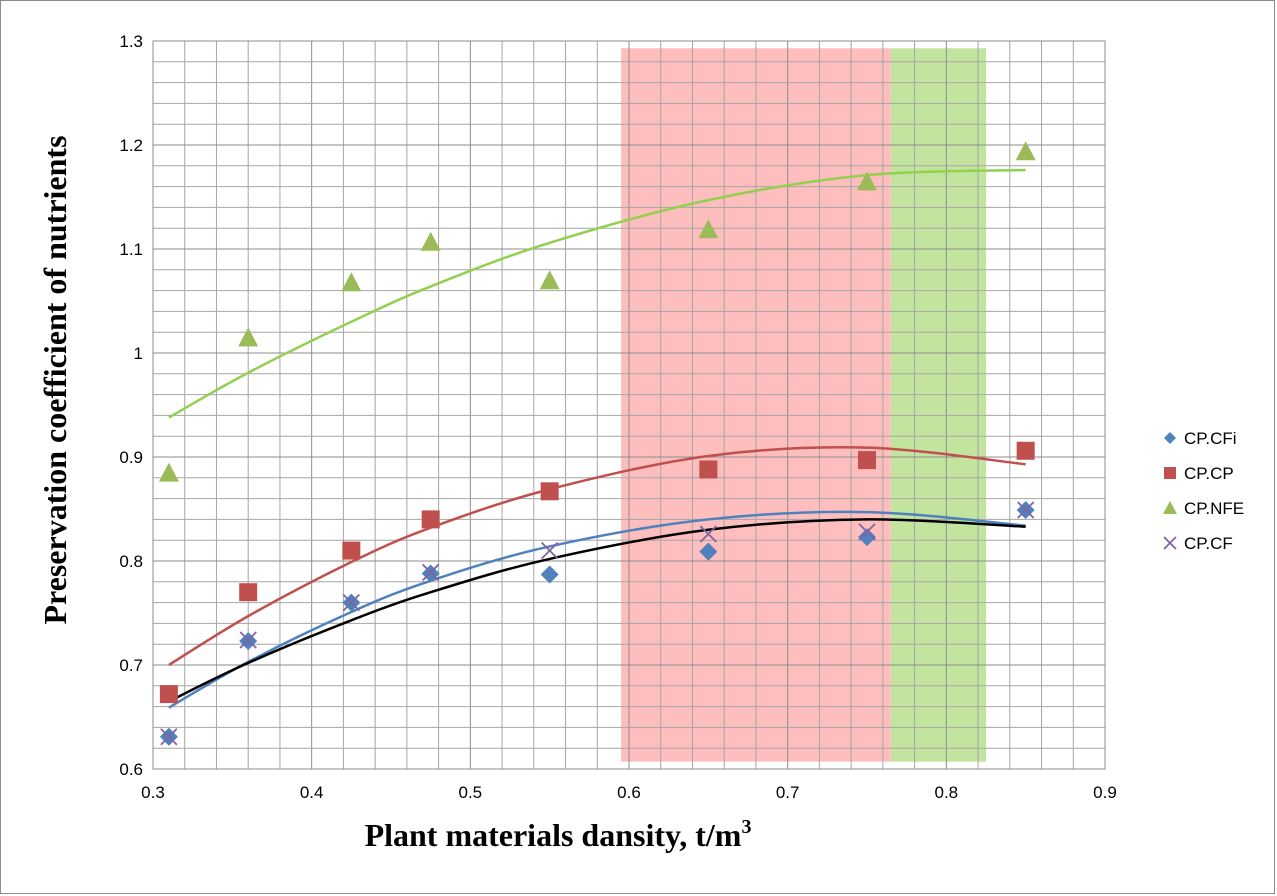 The width and height of the screenshot is (1277, 896). What do you see at coordinates (1203, 491) in the screenshot?
I see `legend: CP.CFi CP.CP CP.NFE CP.CF` at bounding box center [1203, 491].